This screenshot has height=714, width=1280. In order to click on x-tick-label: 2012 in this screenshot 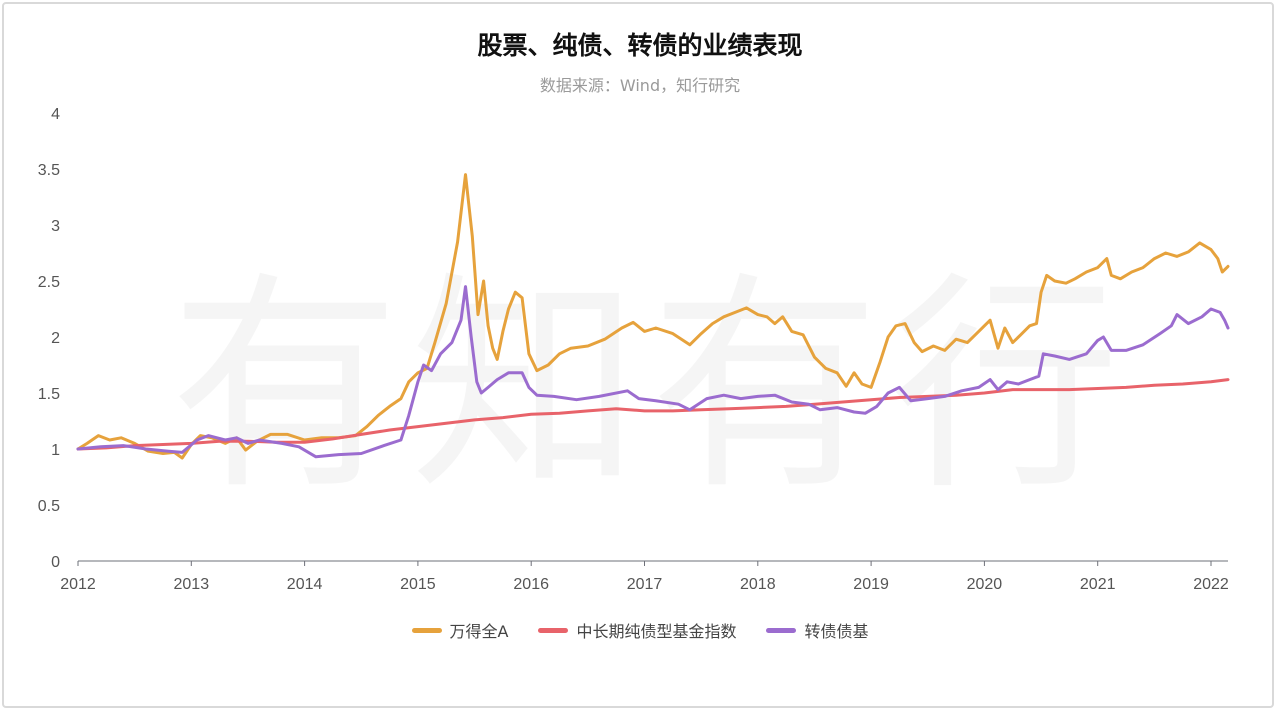, I will do `click(78, 584)`.